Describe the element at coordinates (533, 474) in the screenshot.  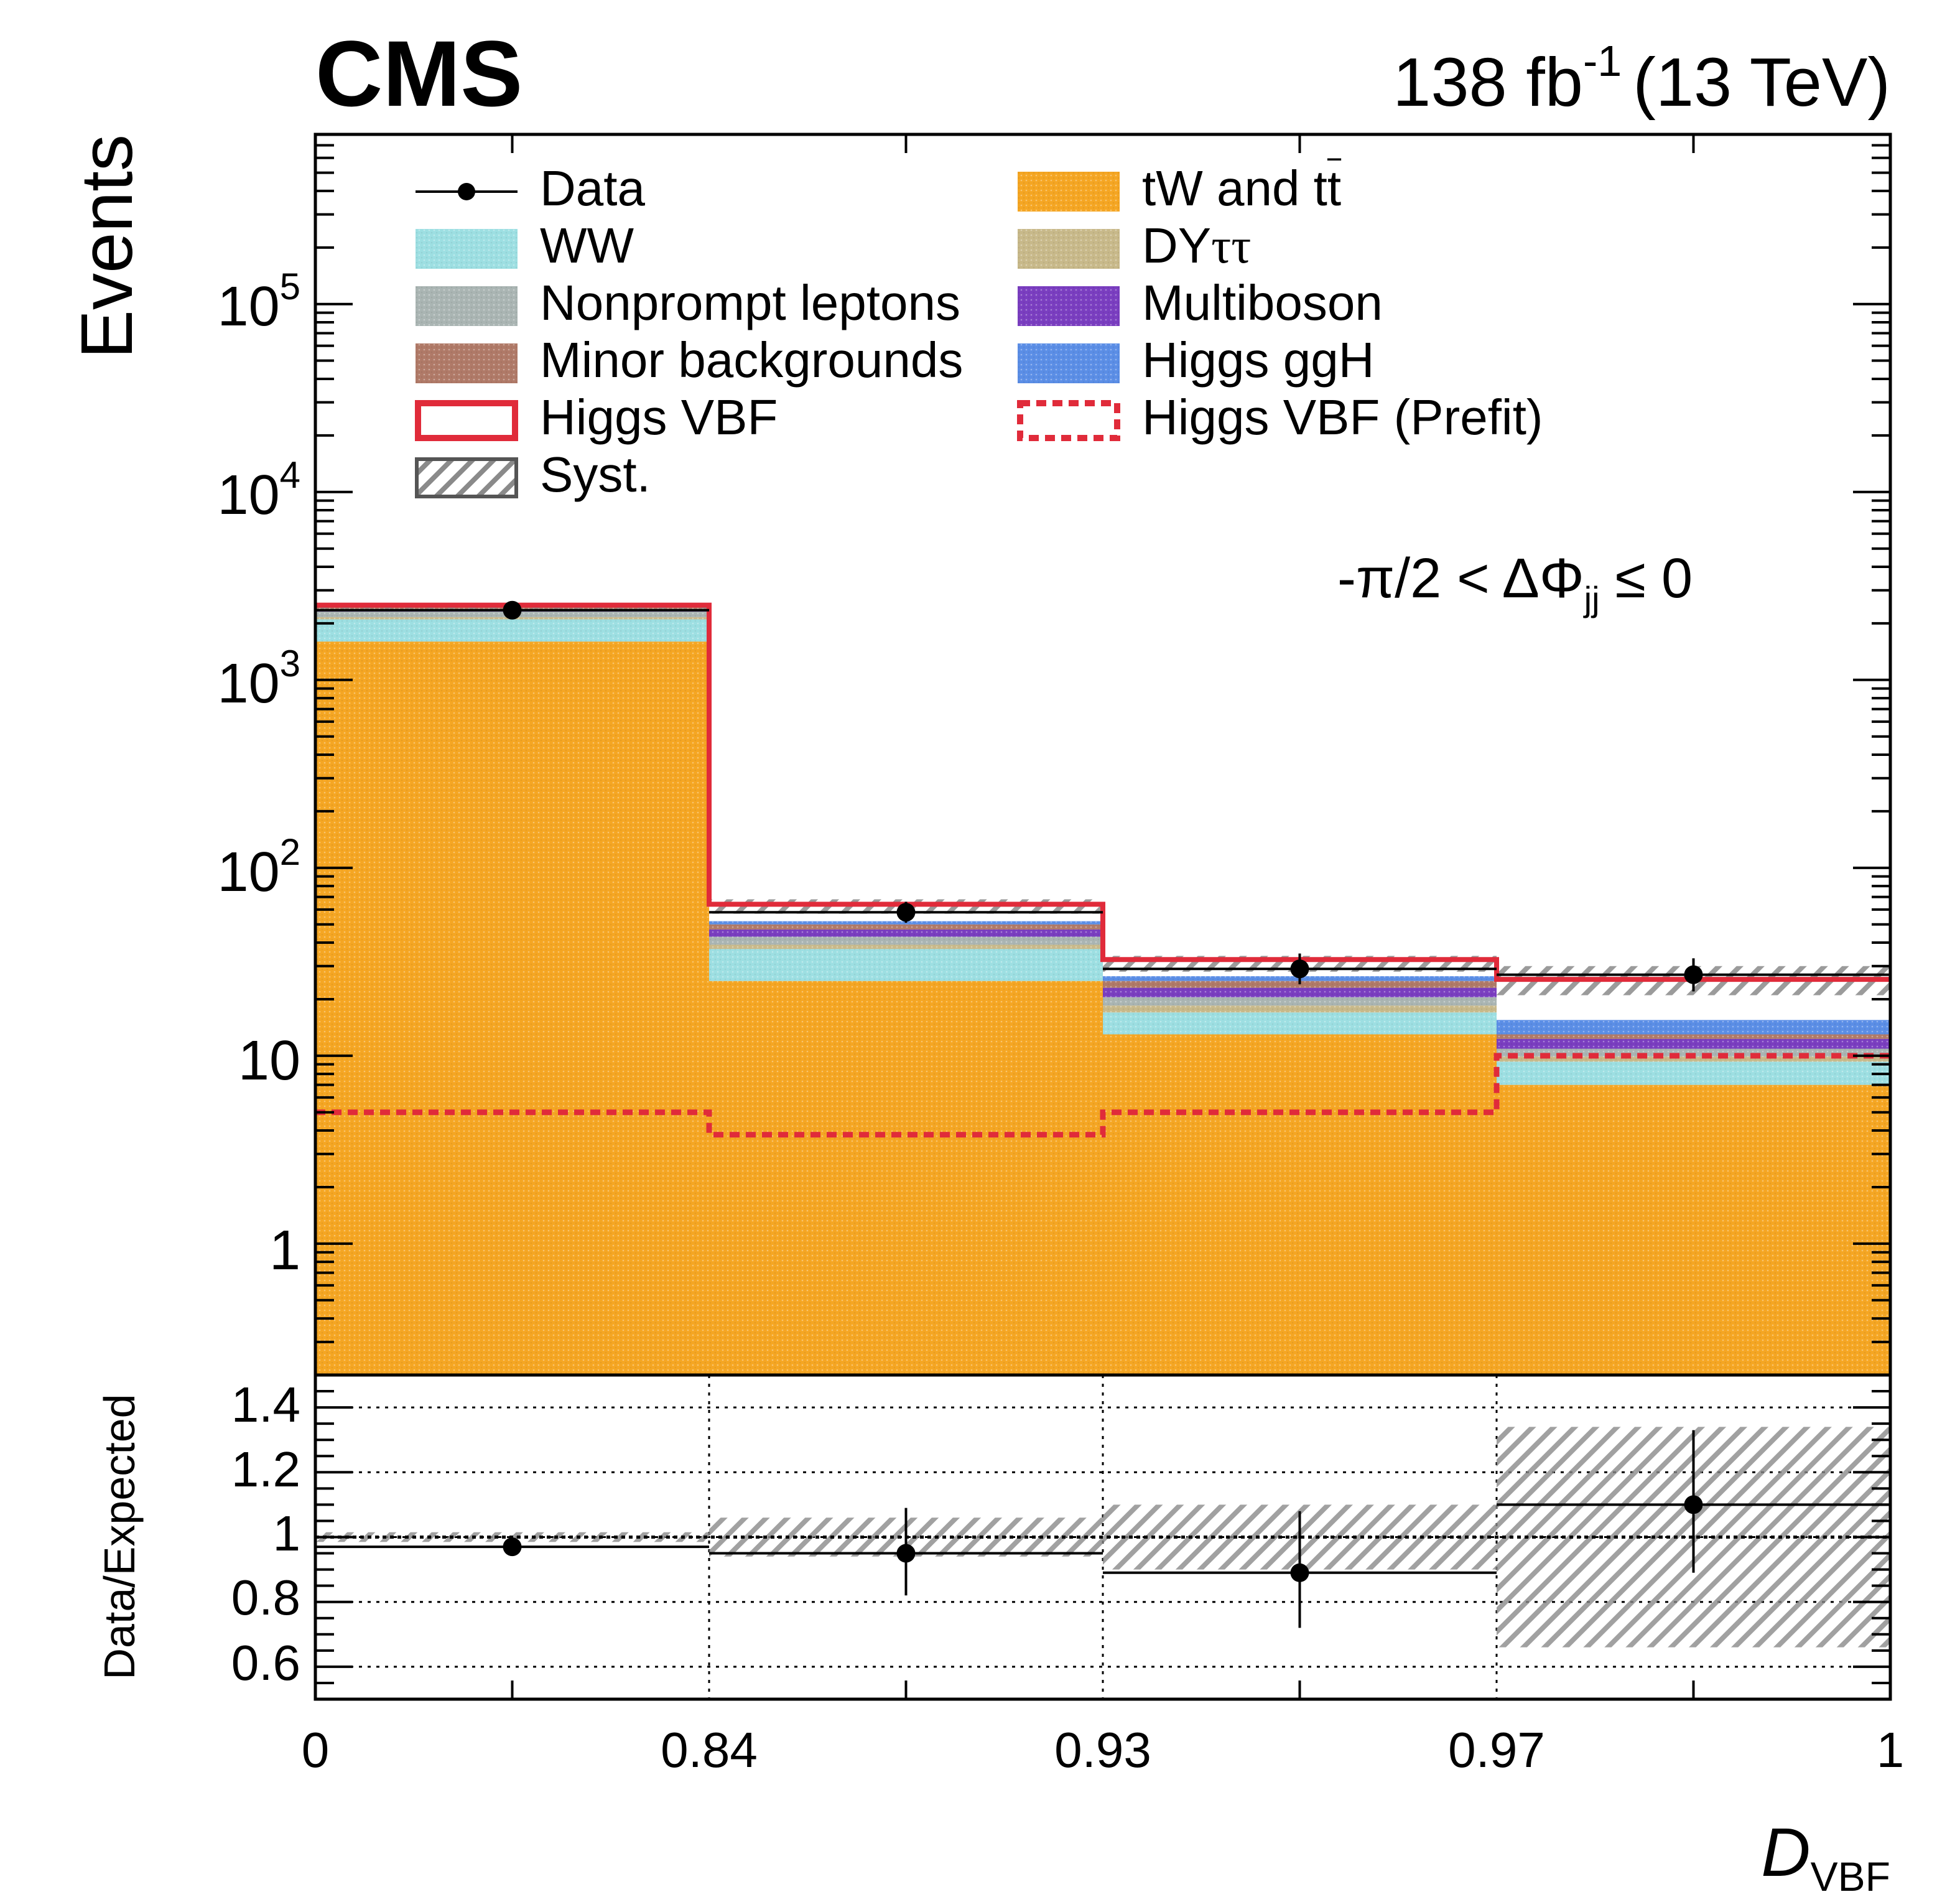
I see `legend-entry-syst: Syst.` at that location.